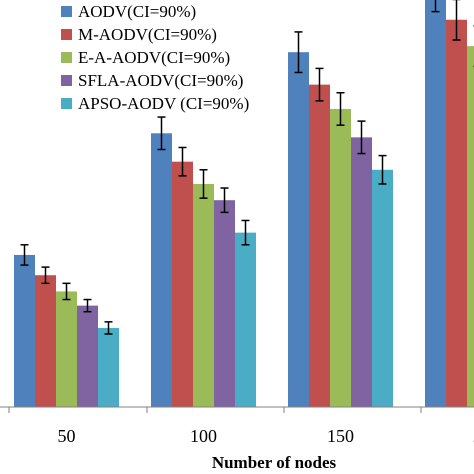 The width and height of the screenshot is (474, 474). What do you see at coordinates (274, 462) in the screenshot?
I see `x-axis-title: Number of nodes` at bounding box center [274, 462].